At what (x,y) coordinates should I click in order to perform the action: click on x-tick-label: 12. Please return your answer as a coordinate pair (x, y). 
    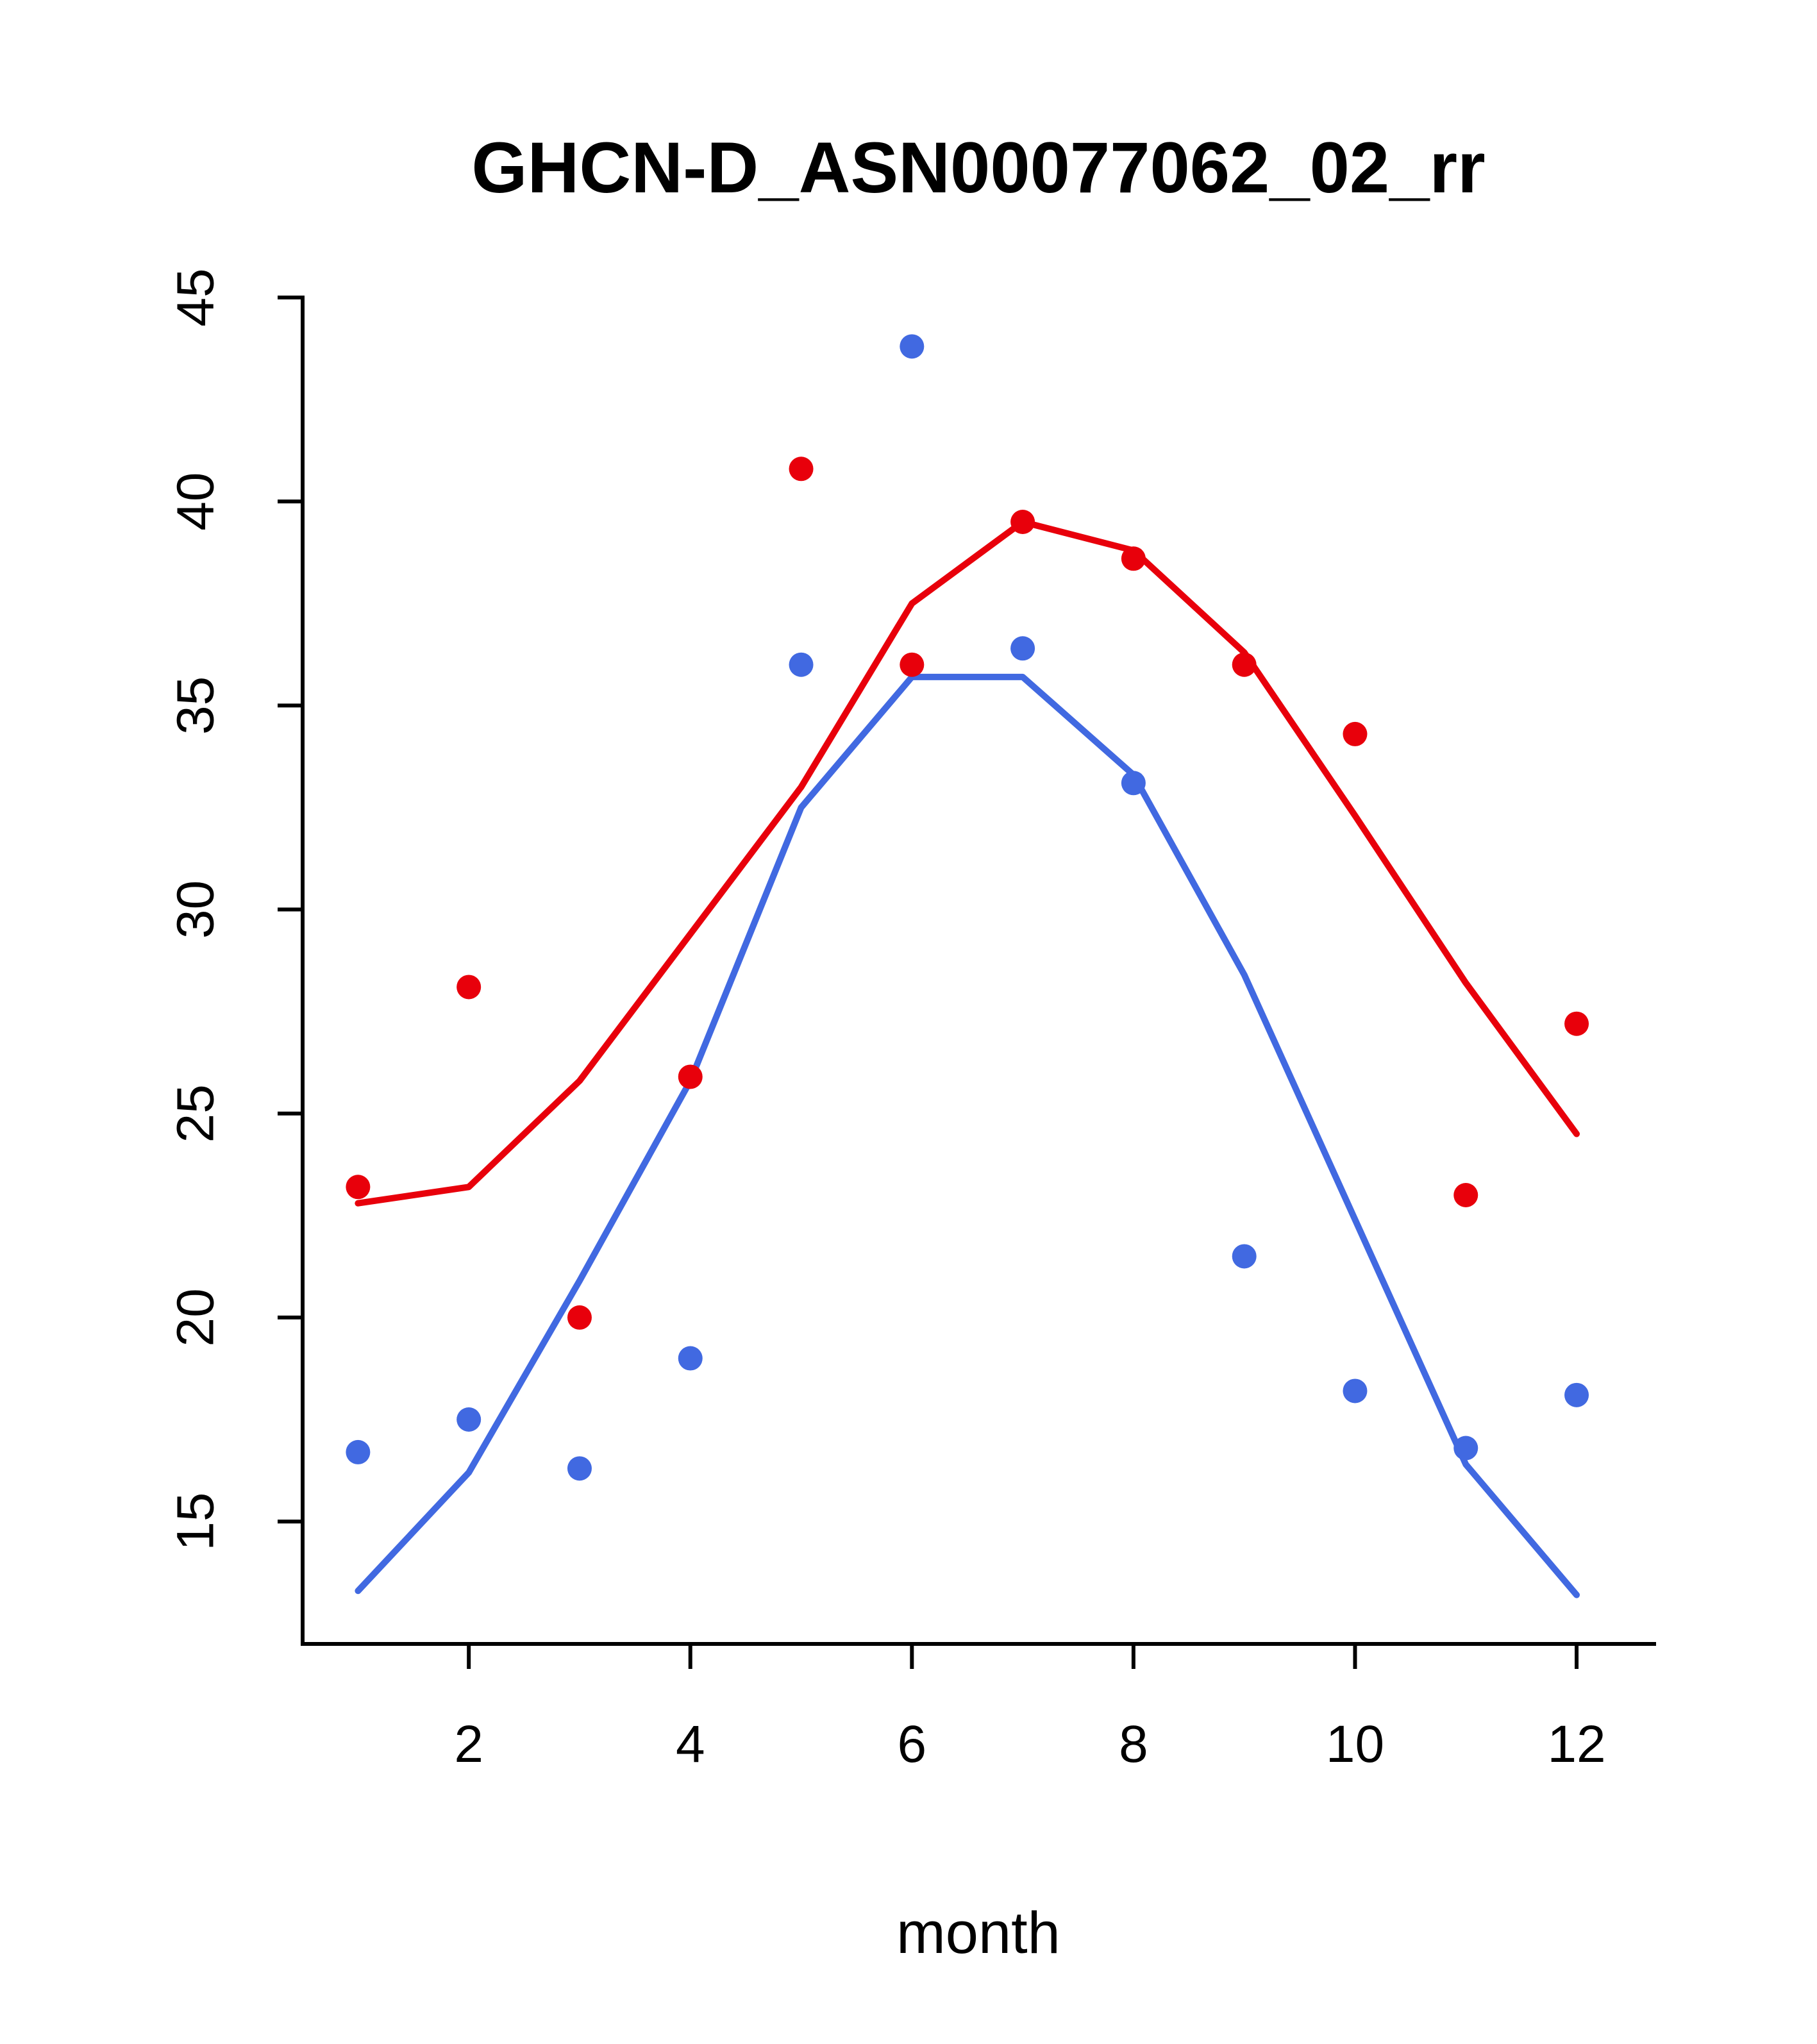
    Looking at the image, I should click on (1576, 1744).